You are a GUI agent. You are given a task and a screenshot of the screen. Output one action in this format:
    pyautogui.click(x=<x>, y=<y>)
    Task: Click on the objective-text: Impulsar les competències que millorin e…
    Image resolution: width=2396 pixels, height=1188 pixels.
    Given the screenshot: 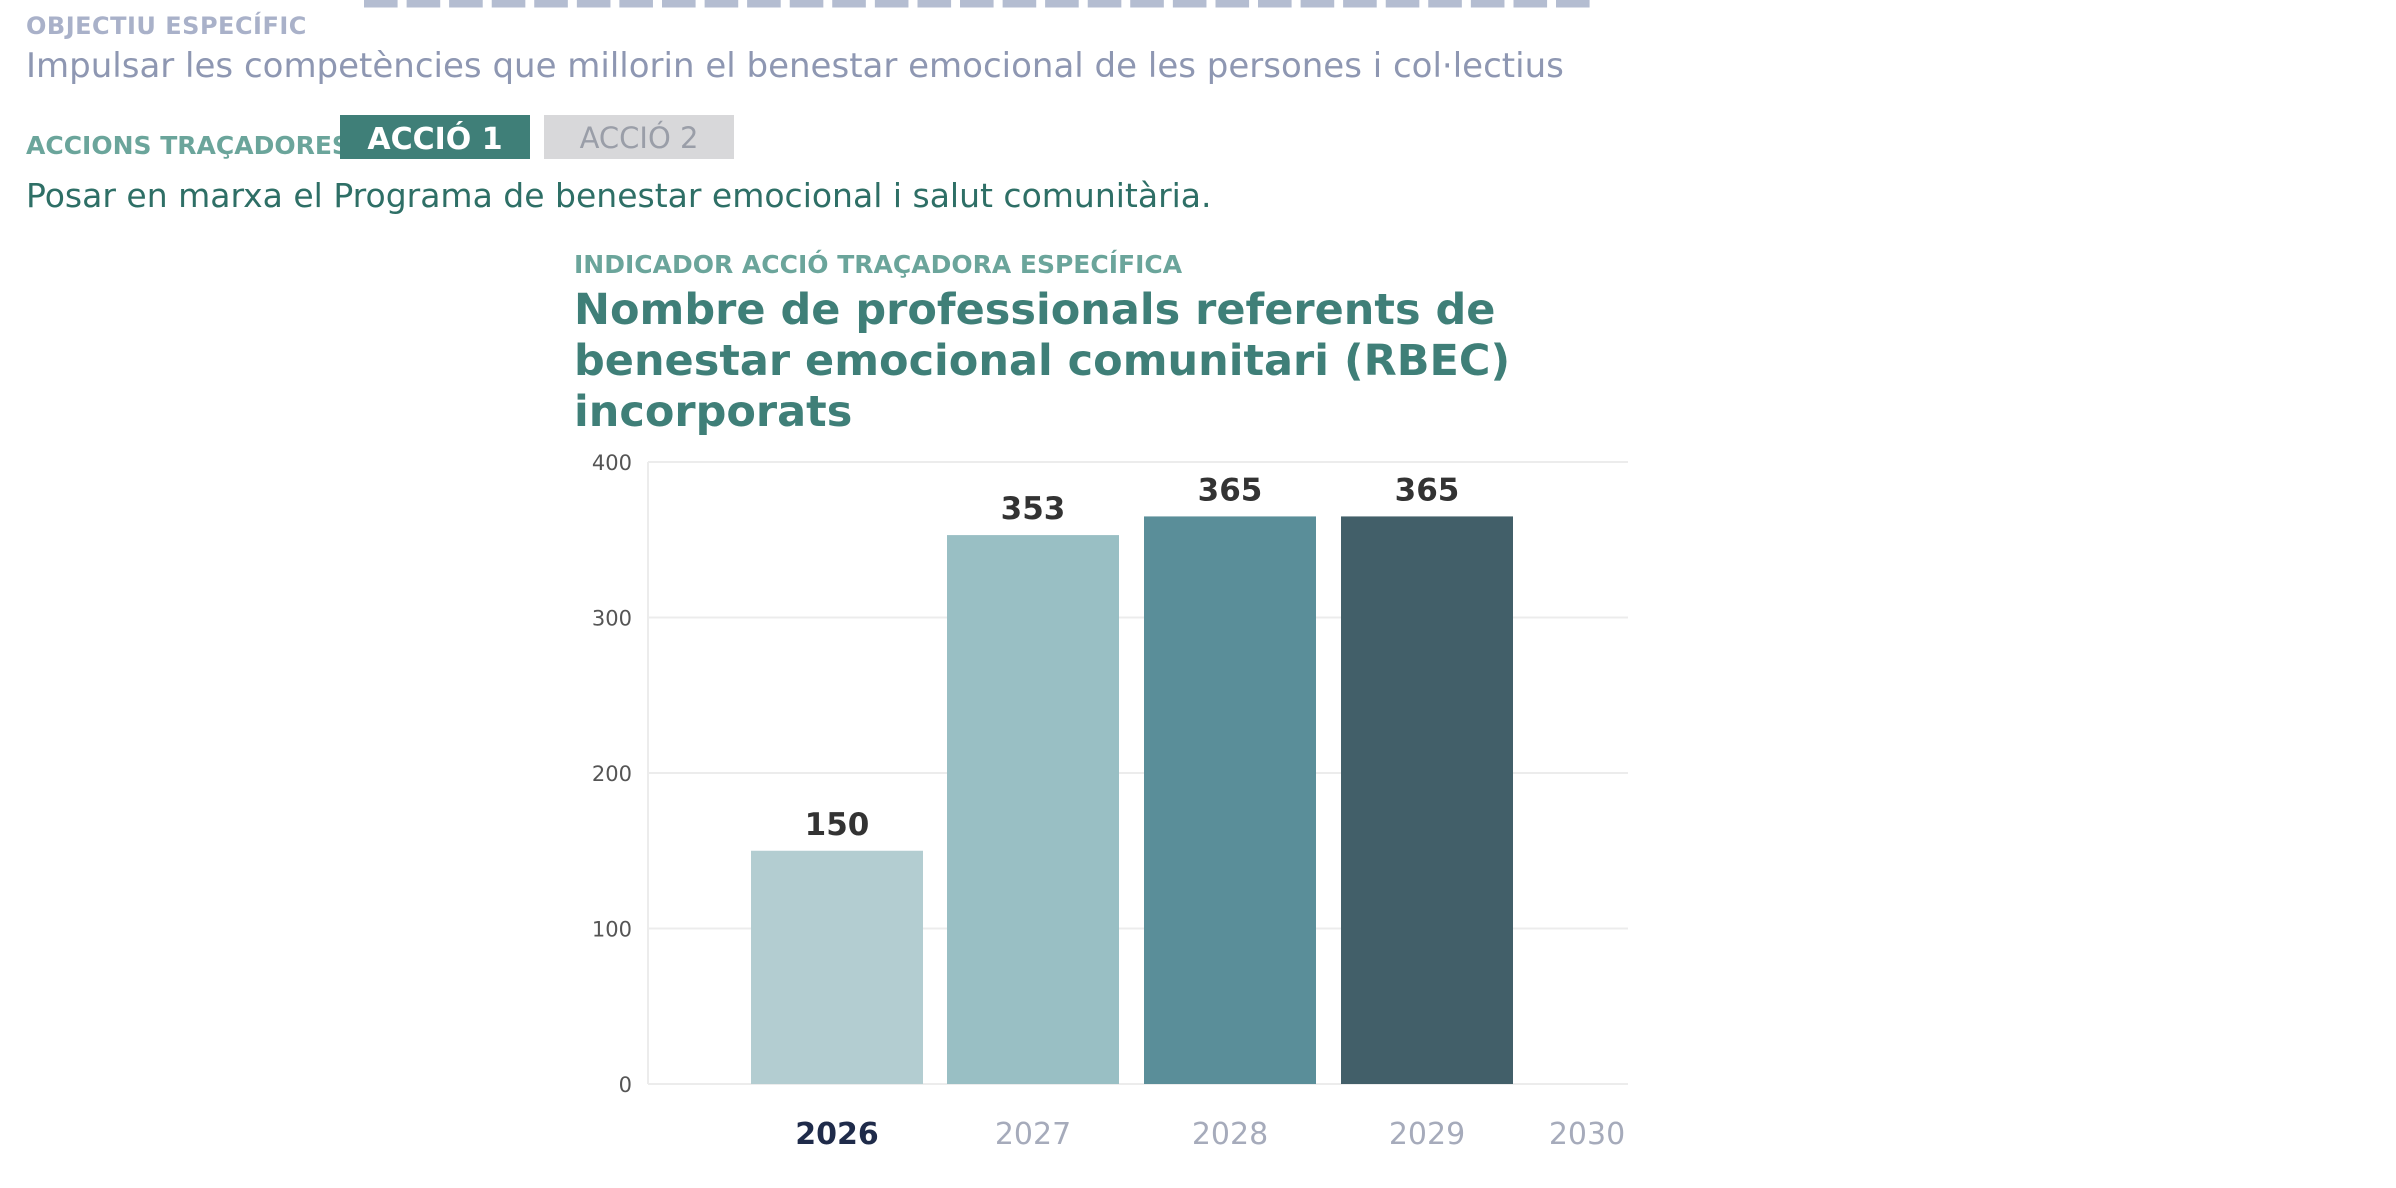 What is the action you would take?
    pyautogui.click(x=795, y=66)
    